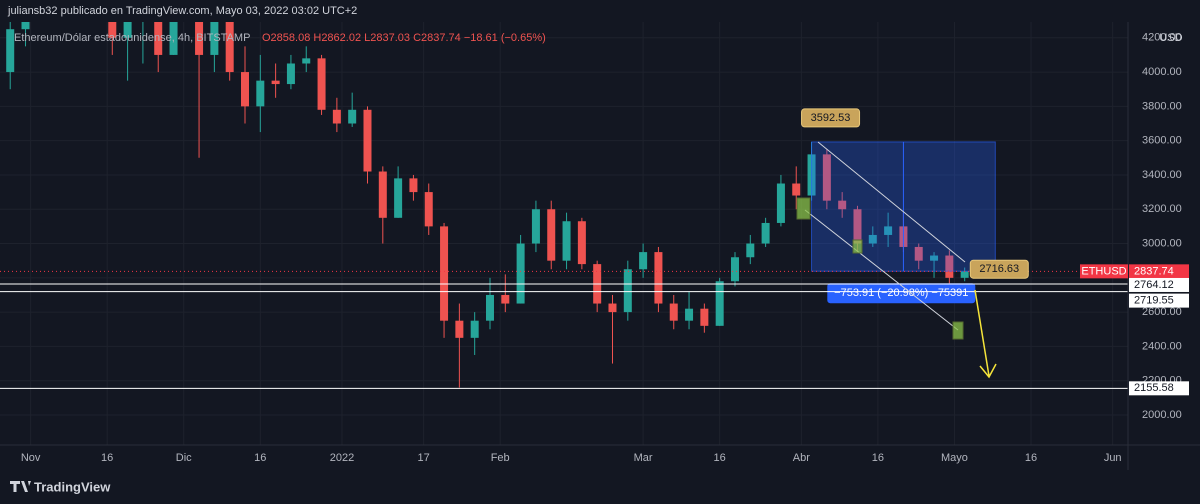 This screenshot has width=1200, height=504. I want to click on callout-label: 3592.53, so click(831, 118).